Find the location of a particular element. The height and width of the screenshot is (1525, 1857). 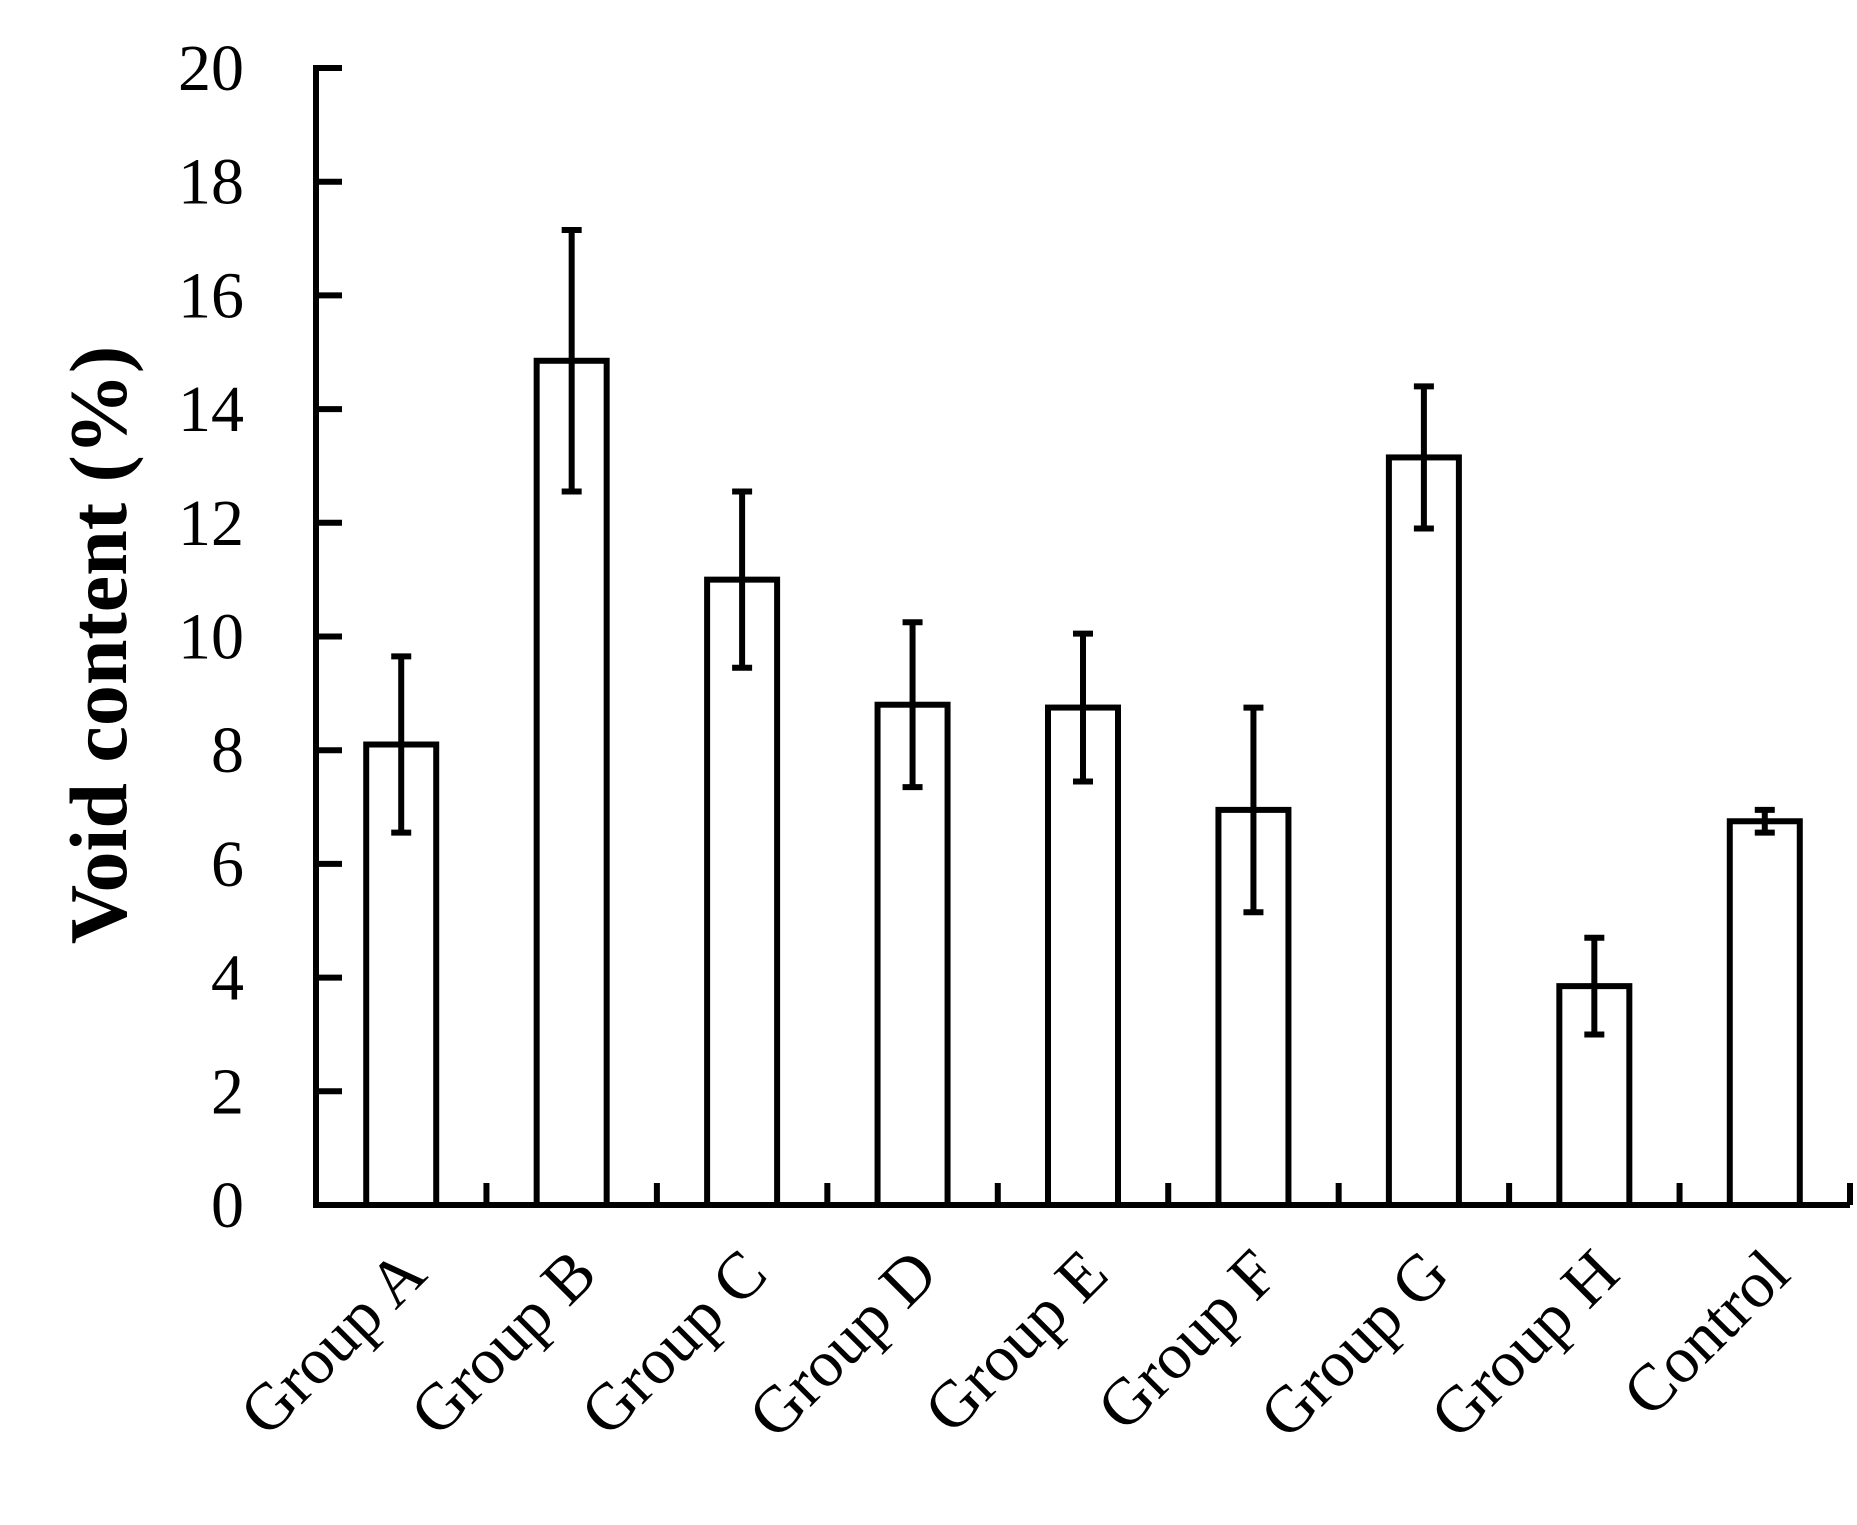

error-bar-group-g is located at coordinates (1423, 457).